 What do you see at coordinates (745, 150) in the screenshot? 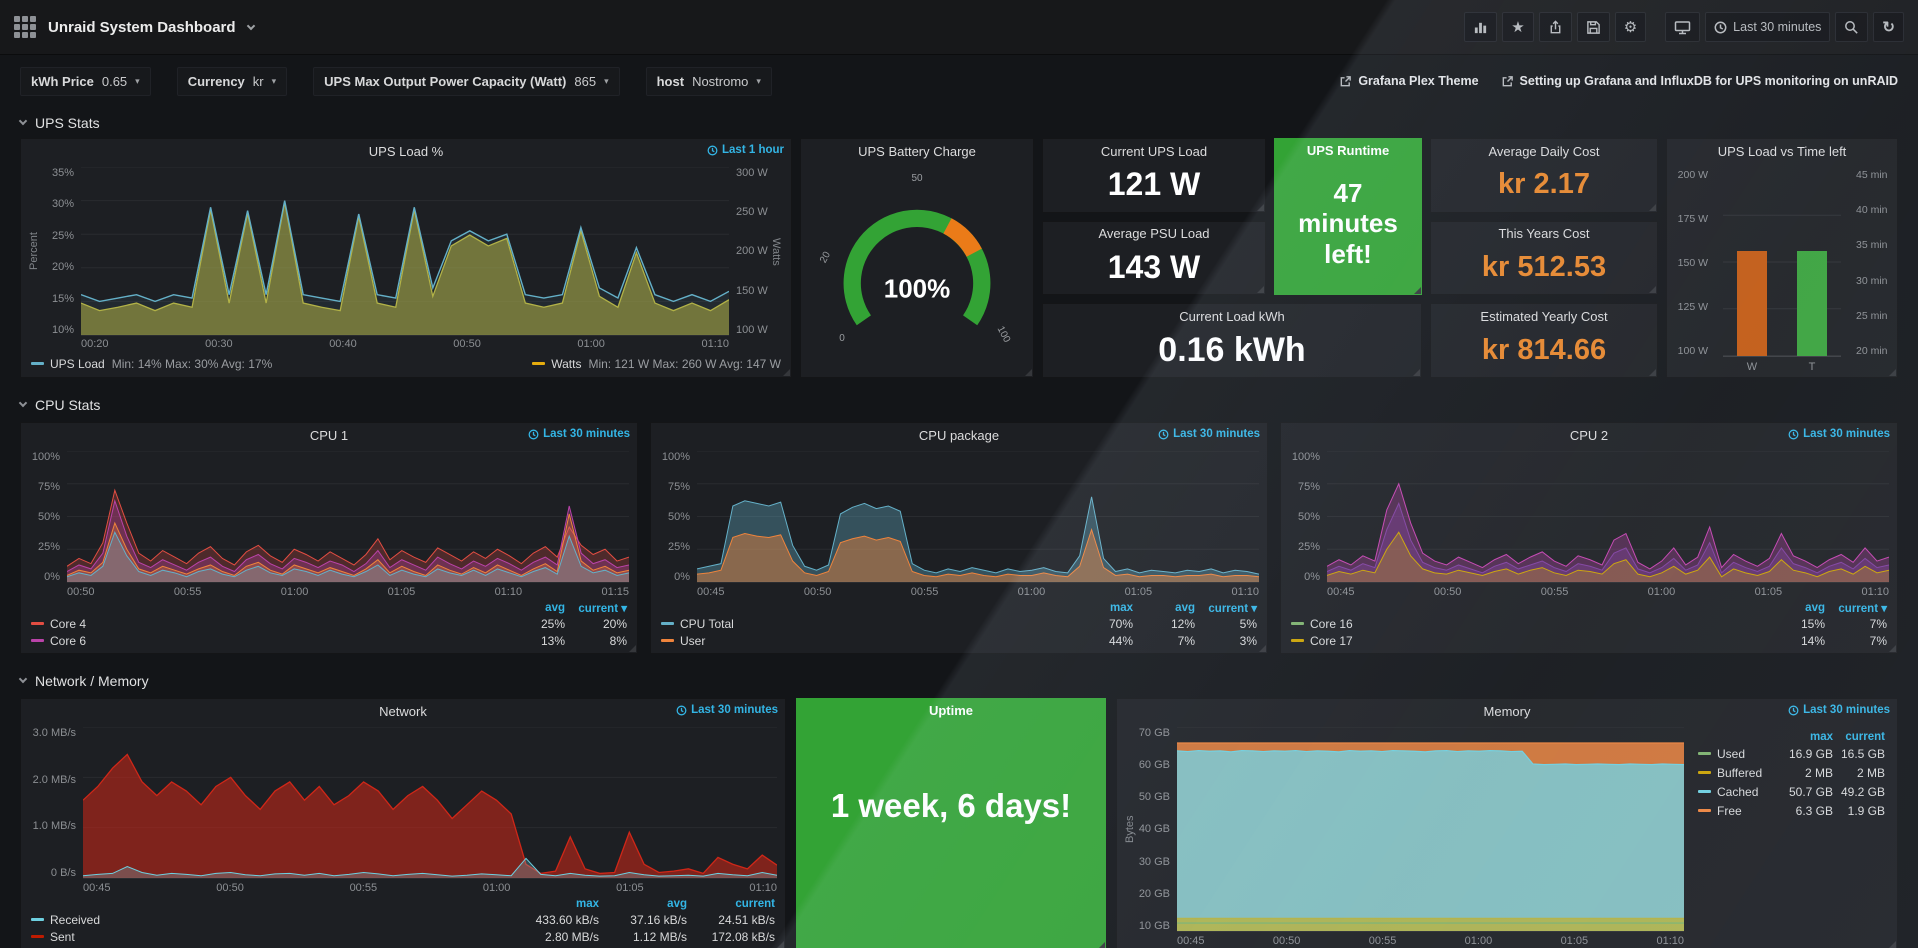
I see `time-badge: Last 1 hour` at bounding box center [745, 150].